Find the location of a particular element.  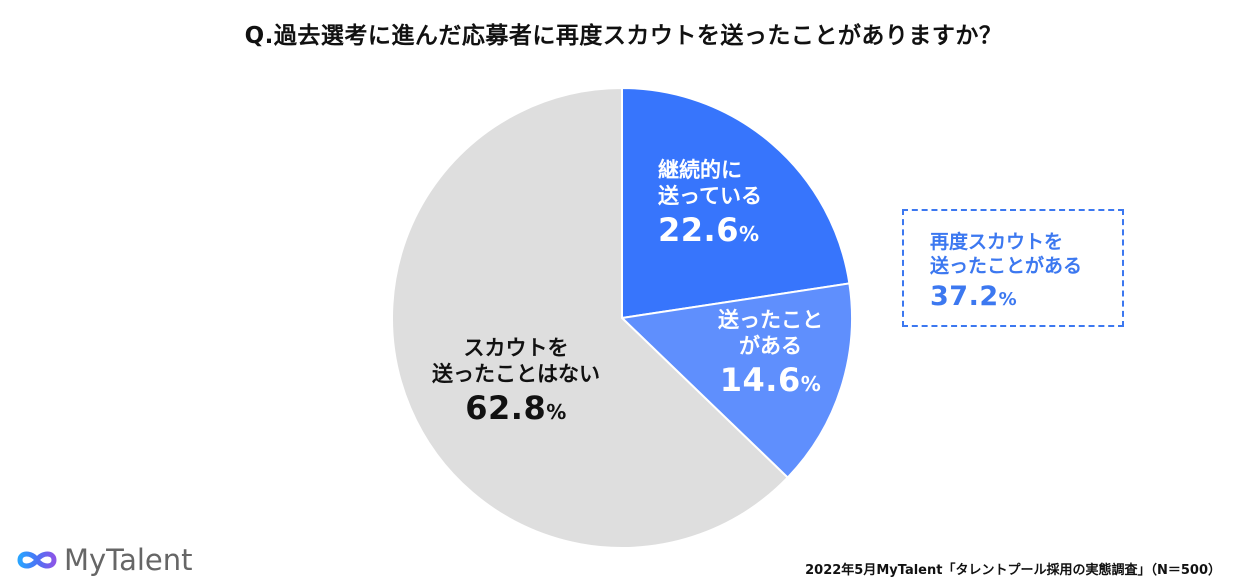

summary-box: 再度スカウトを 送ったことがある 37.2% is located at coordinates (1013, 268).